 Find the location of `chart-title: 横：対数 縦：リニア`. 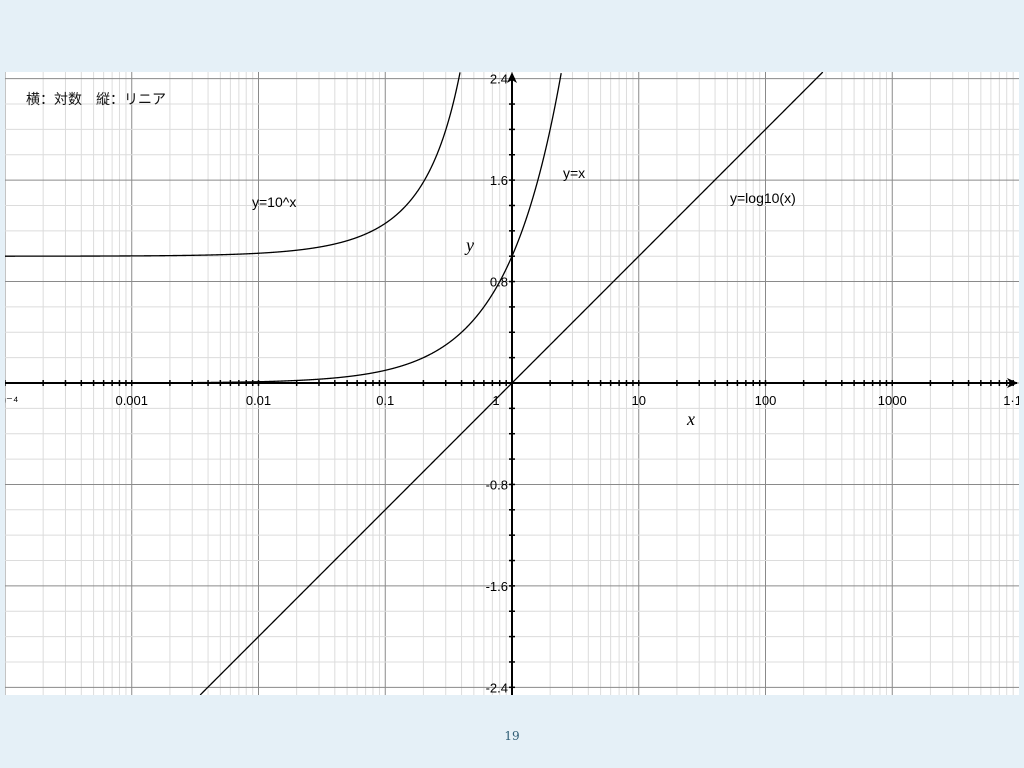

chart-title: 横：対数 縦：リニア is located at coordinates (96, 99).